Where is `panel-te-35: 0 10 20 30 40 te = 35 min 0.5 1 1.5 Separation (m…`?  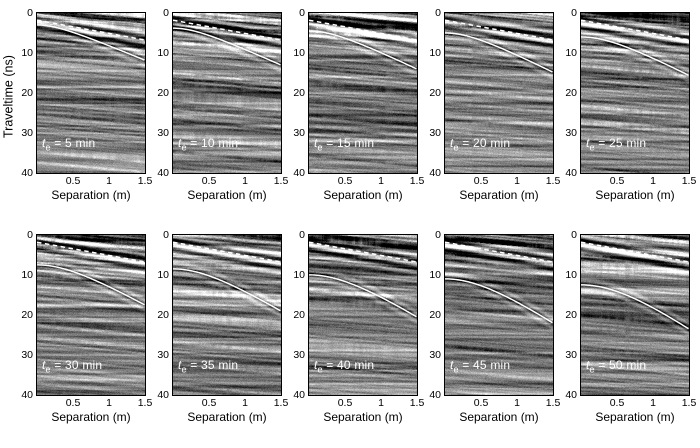 panel-te-35: 0 10 20 30 40 te = 35 min 0.5 1 1.5 Separation (m… is located at coordinates (220, 327).